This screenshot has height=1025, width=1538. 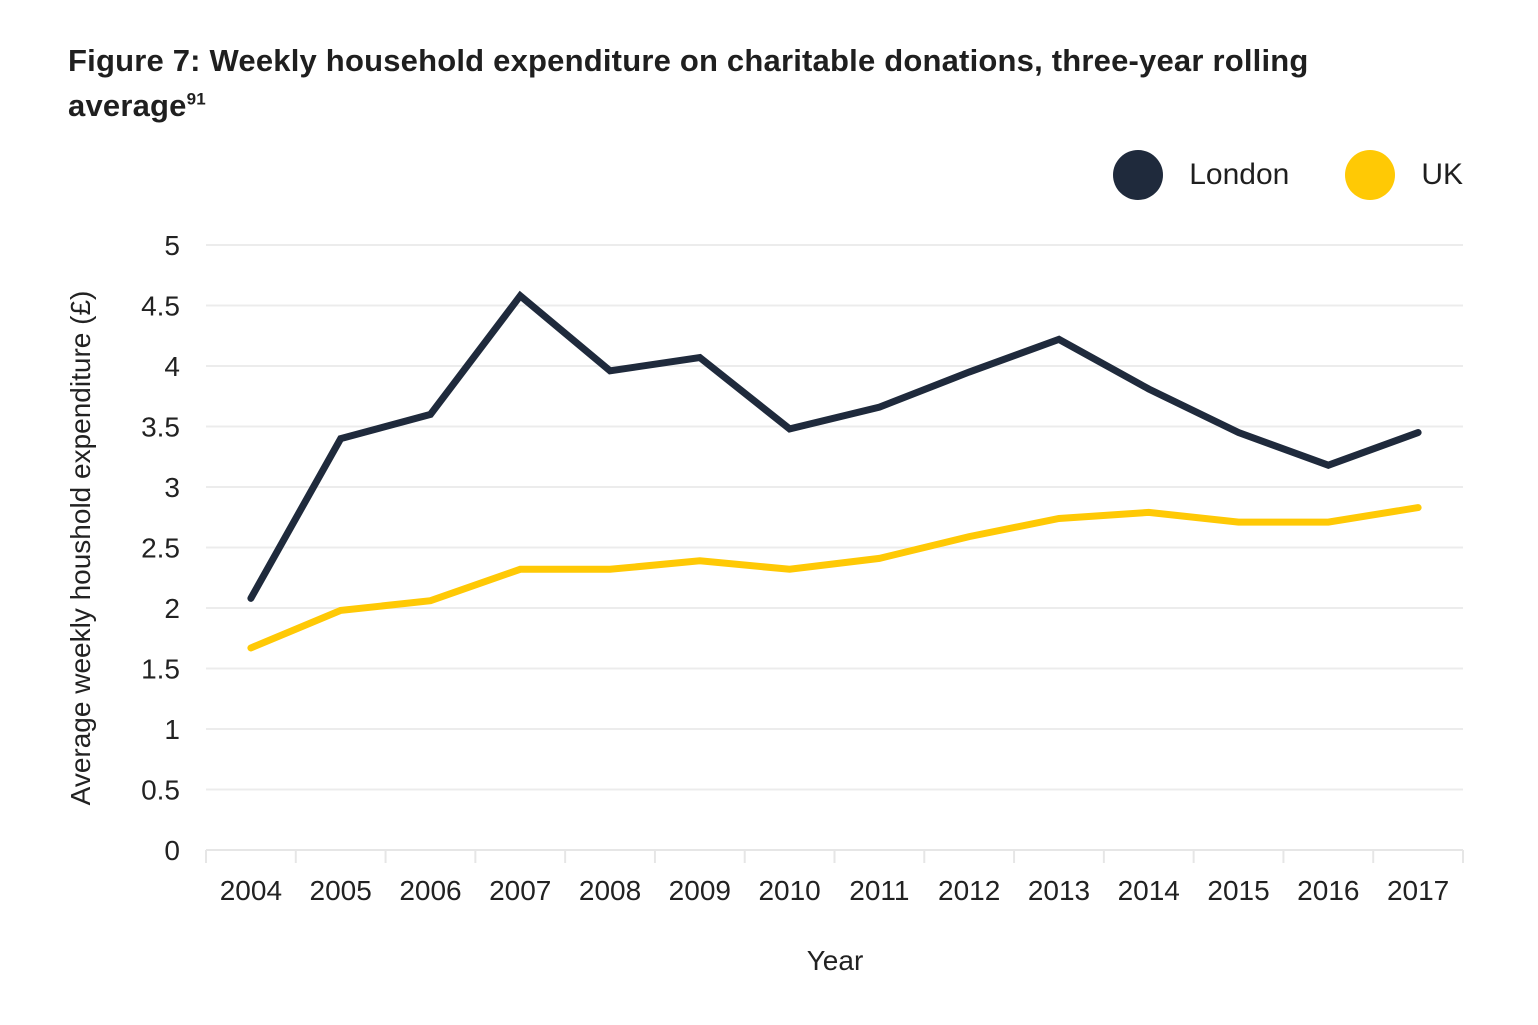 I want to click on y-tick-label: 1, so click(x=172, y=729).